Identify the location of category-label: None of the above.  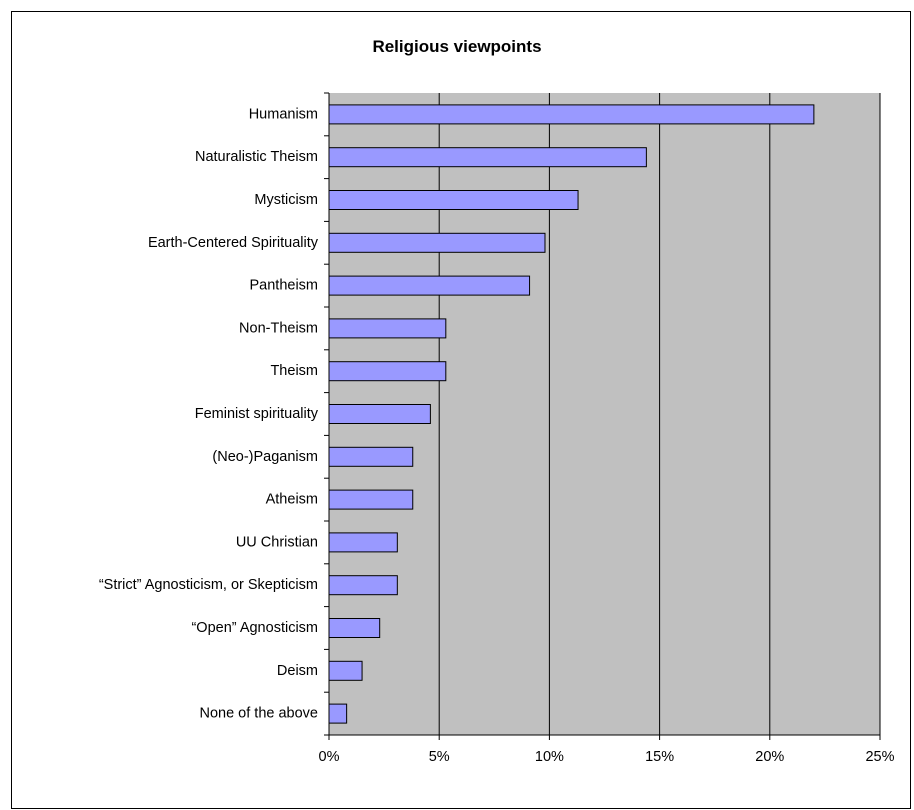
(258, 714).